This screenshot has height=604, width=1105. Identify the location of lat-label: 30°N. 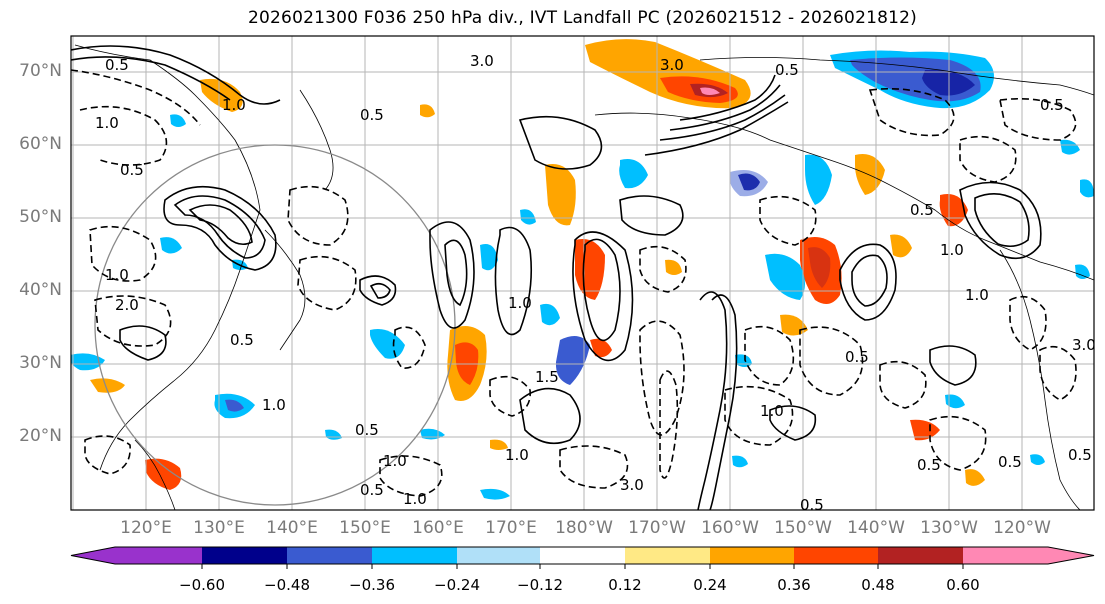
(40, 363).